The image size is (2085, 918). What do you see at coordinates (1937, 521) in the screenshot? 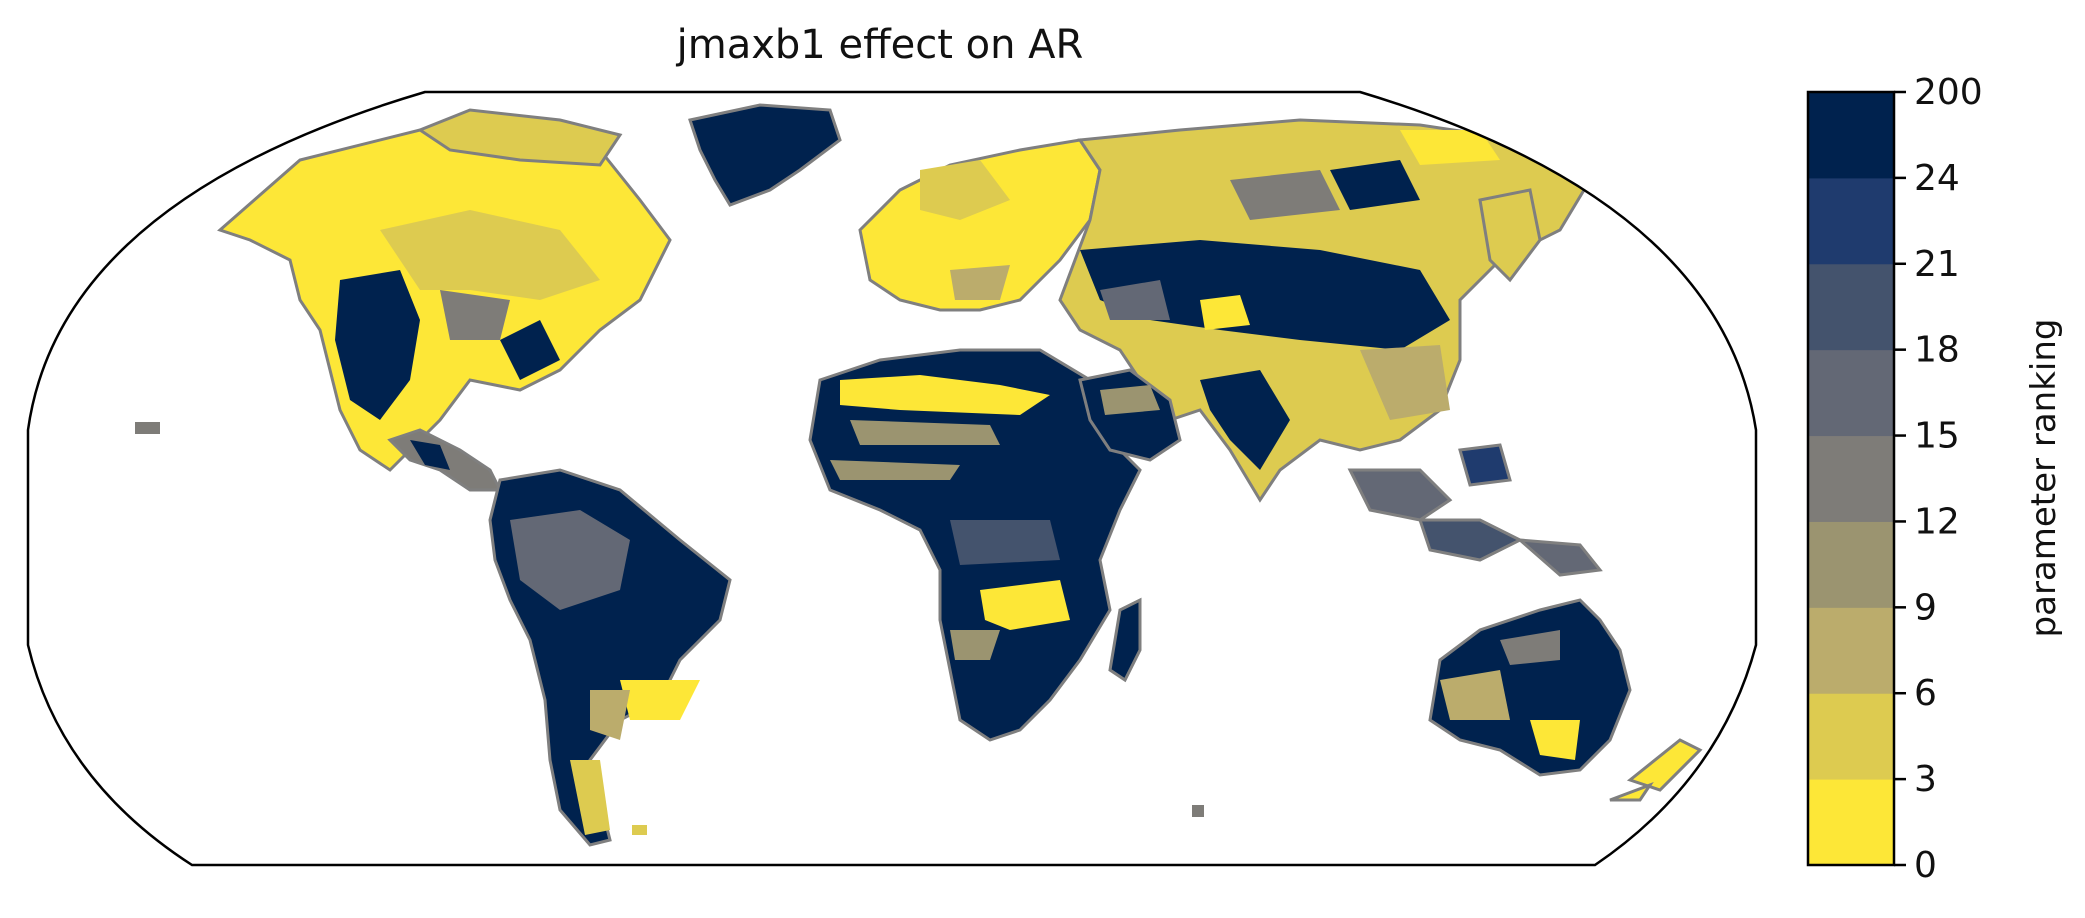
I see `colorbar-tick-label: 12` at bounding box center [1937, 521].